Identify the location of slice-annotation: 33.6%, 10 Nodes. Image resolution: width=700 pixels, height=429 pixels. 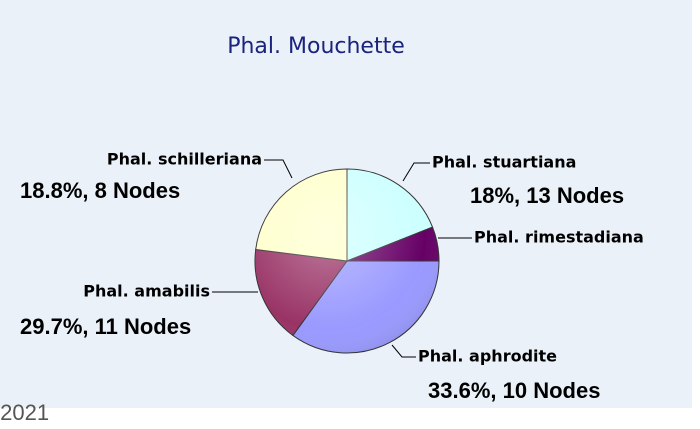
(514, 390).